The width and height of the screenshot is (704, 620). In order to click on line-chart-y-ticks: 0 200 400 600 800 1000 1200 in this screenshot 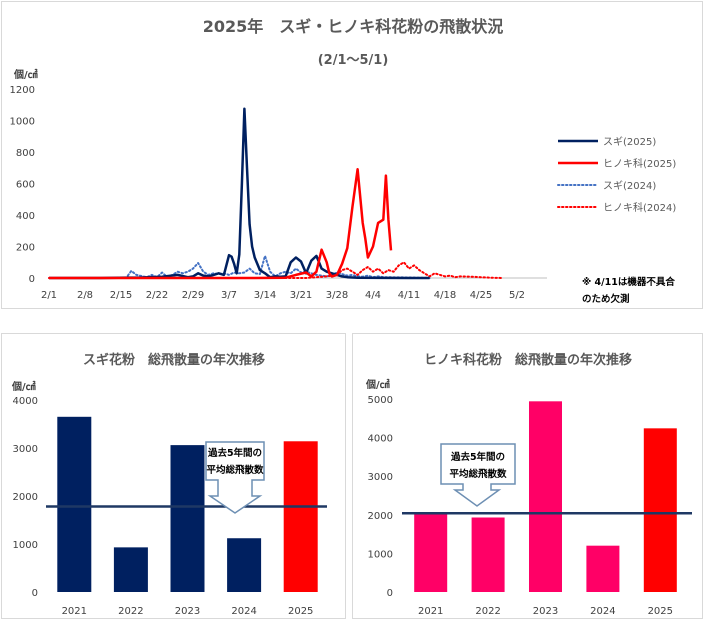, I will do `click(22, 185)`.